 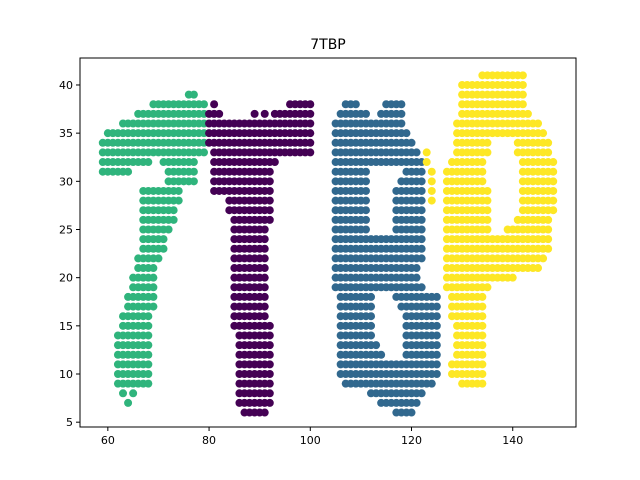 What do you see at coordinates (66, 229) in the screenshot?
I see `y-tick-label: 25` at bounding box center [66, 229].